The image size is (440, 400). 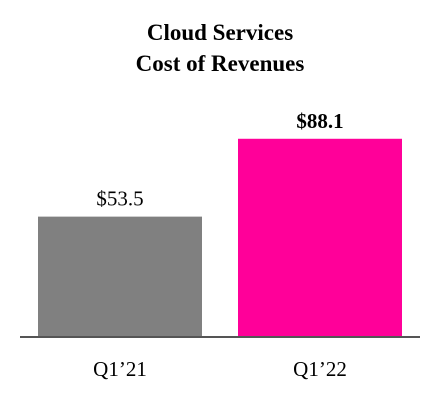 What do you see at coordinates (120, 369) in the screenshot?
I see `x-tick-label-1: Q1’21` at bounding box center [120, 369].